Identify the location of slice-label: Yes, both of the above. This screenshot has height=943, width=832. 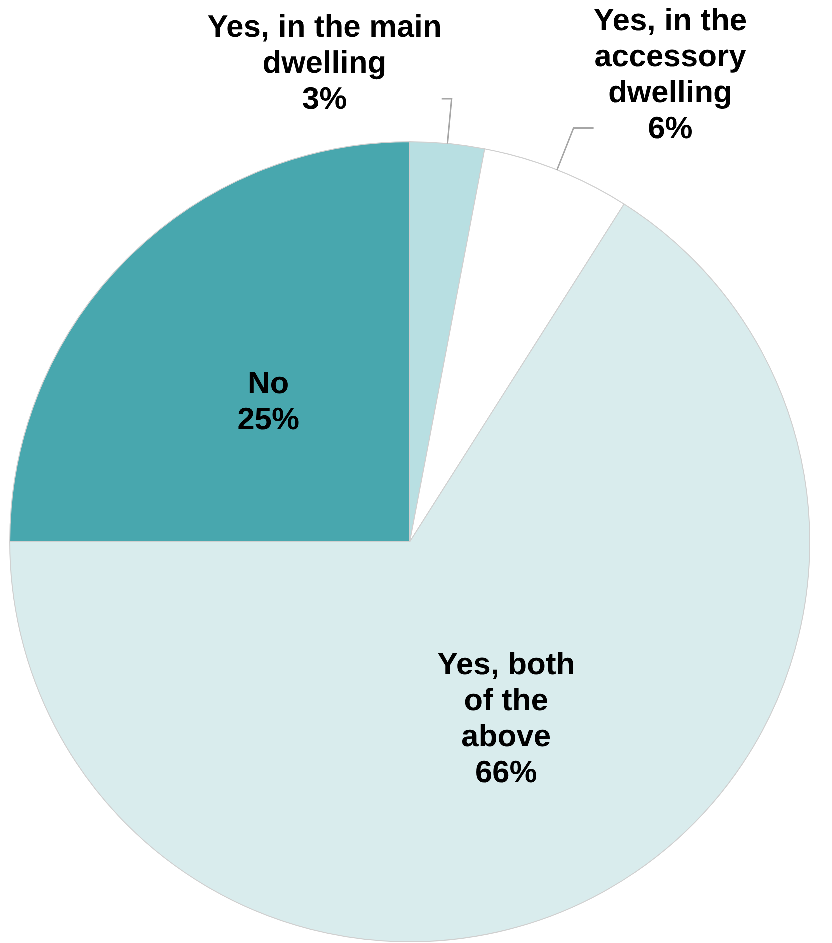
(506, 700).